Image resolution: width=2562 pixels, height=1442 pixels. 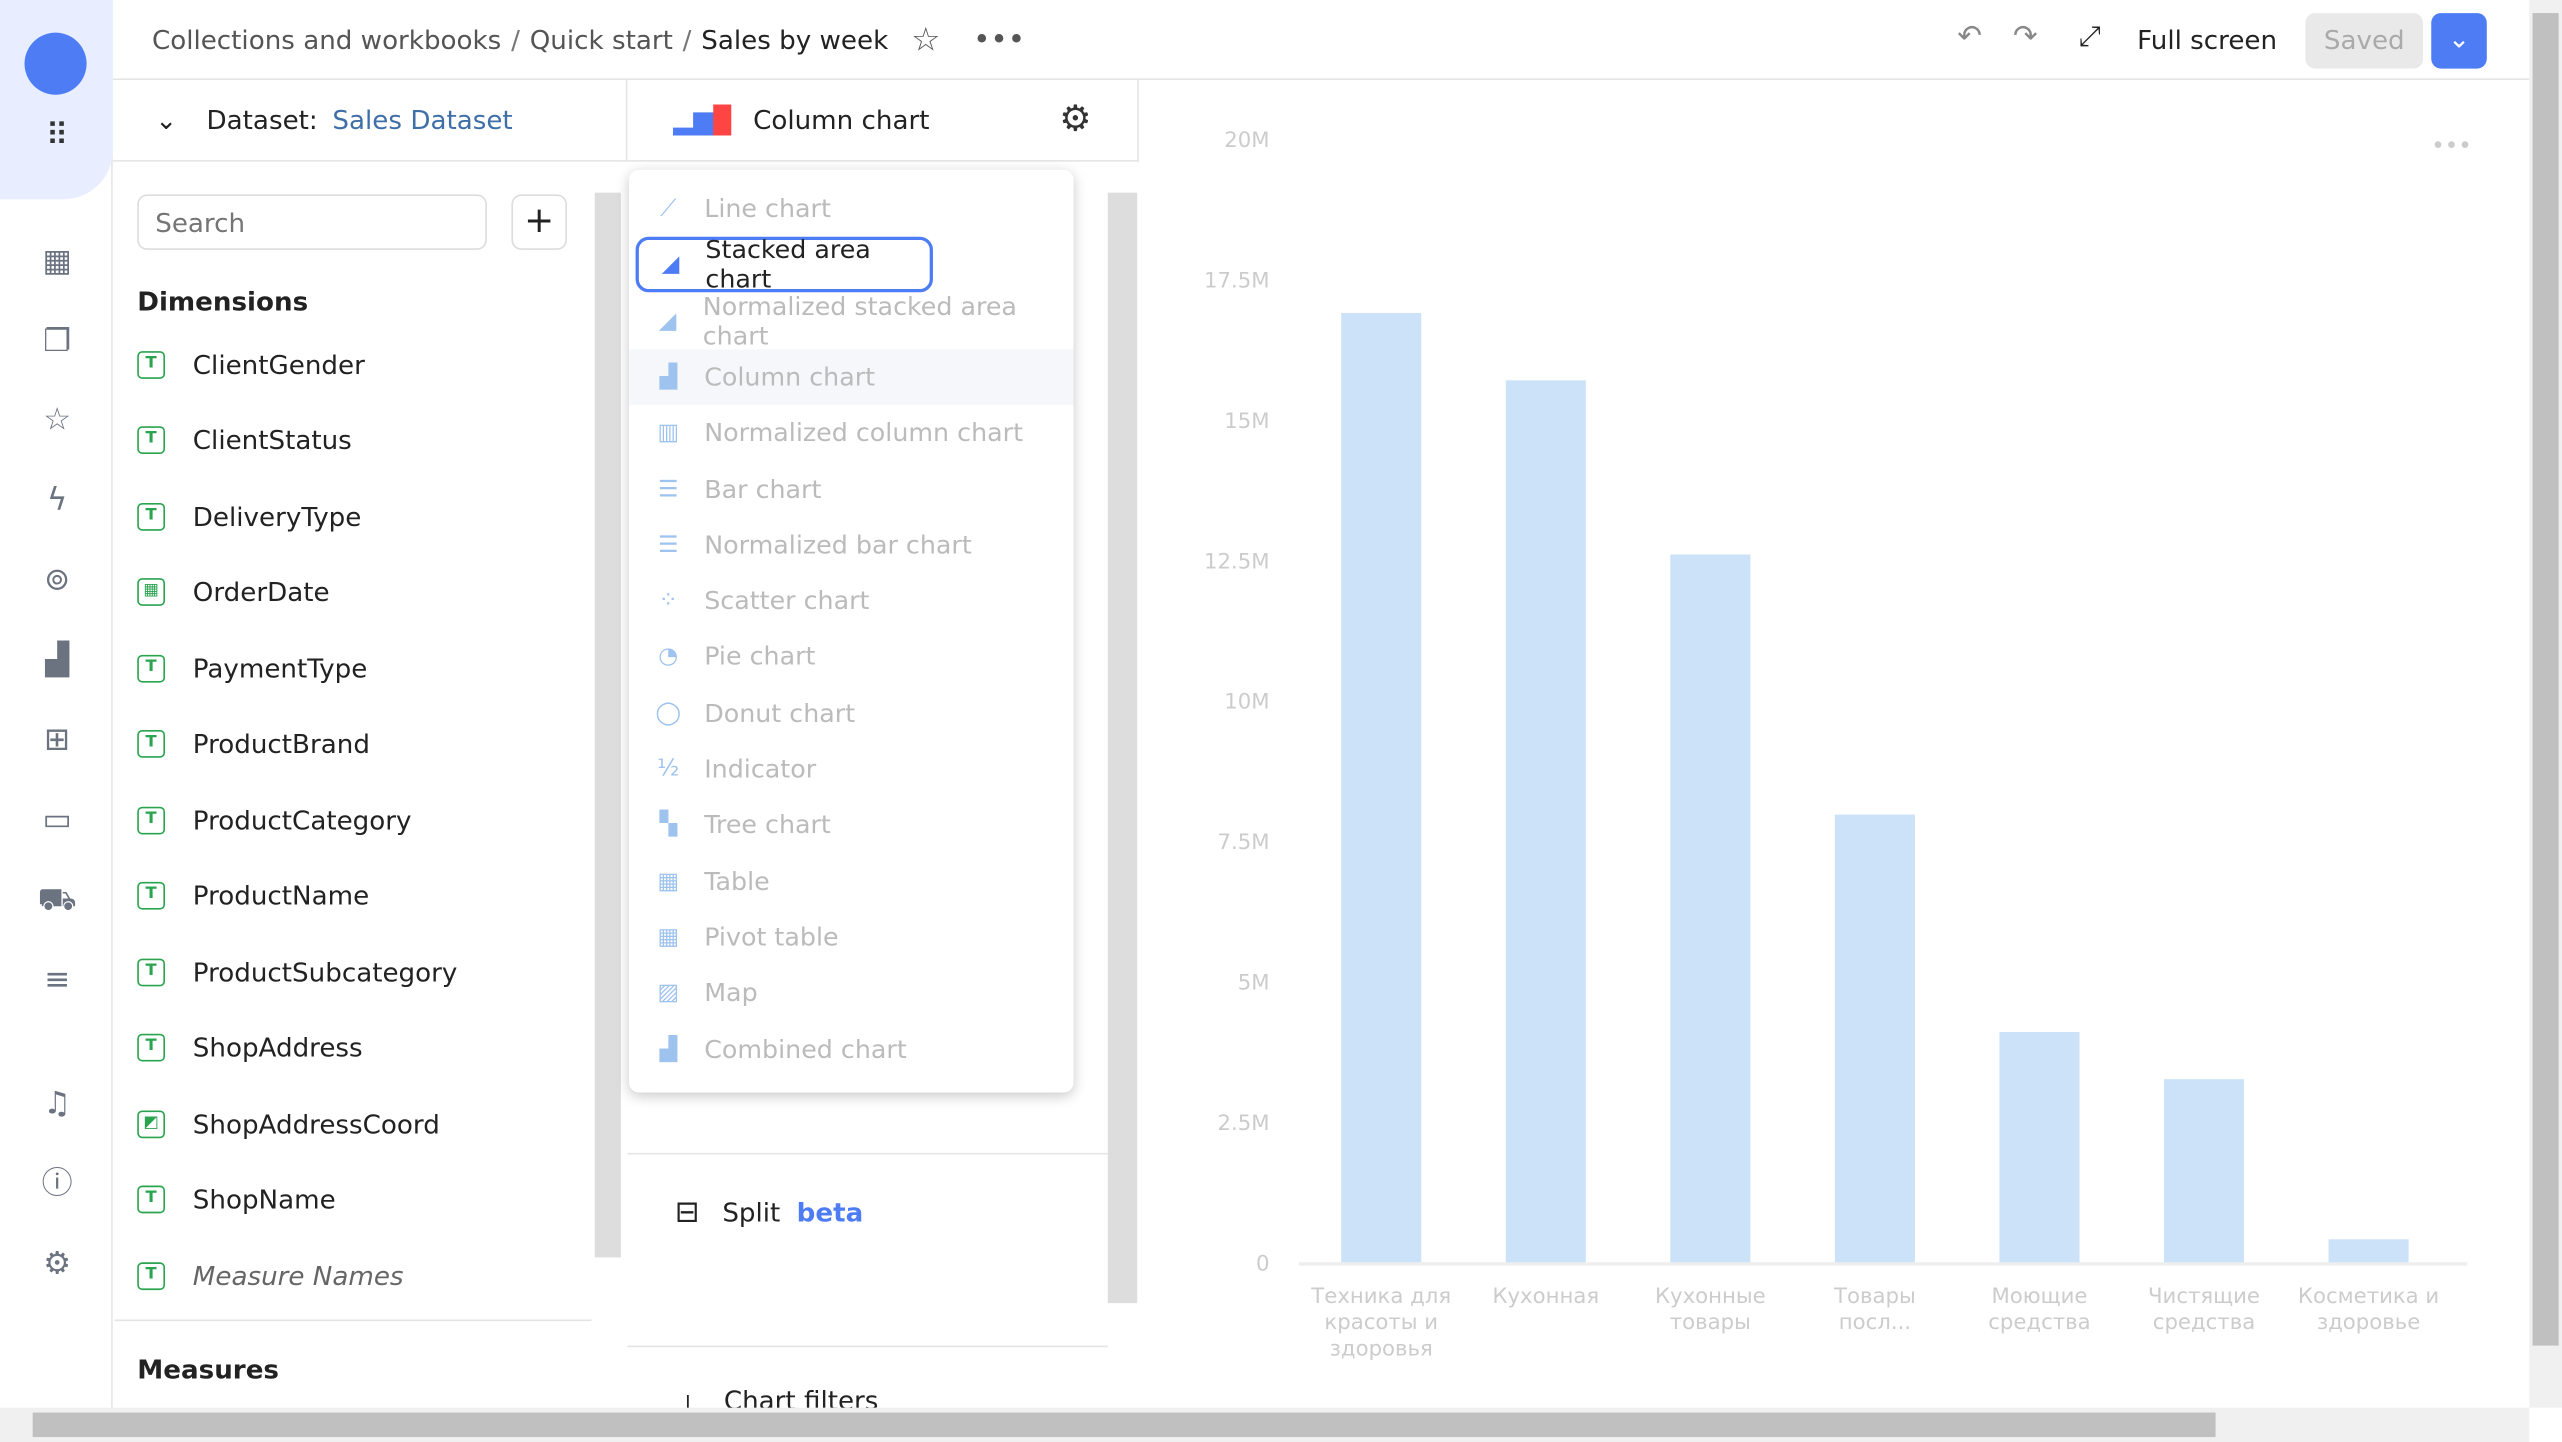 What do you see at coordinates (864, 433) in the screenshot?
I see `option-label: Normalized column chart` at bounding box center [864, 433].